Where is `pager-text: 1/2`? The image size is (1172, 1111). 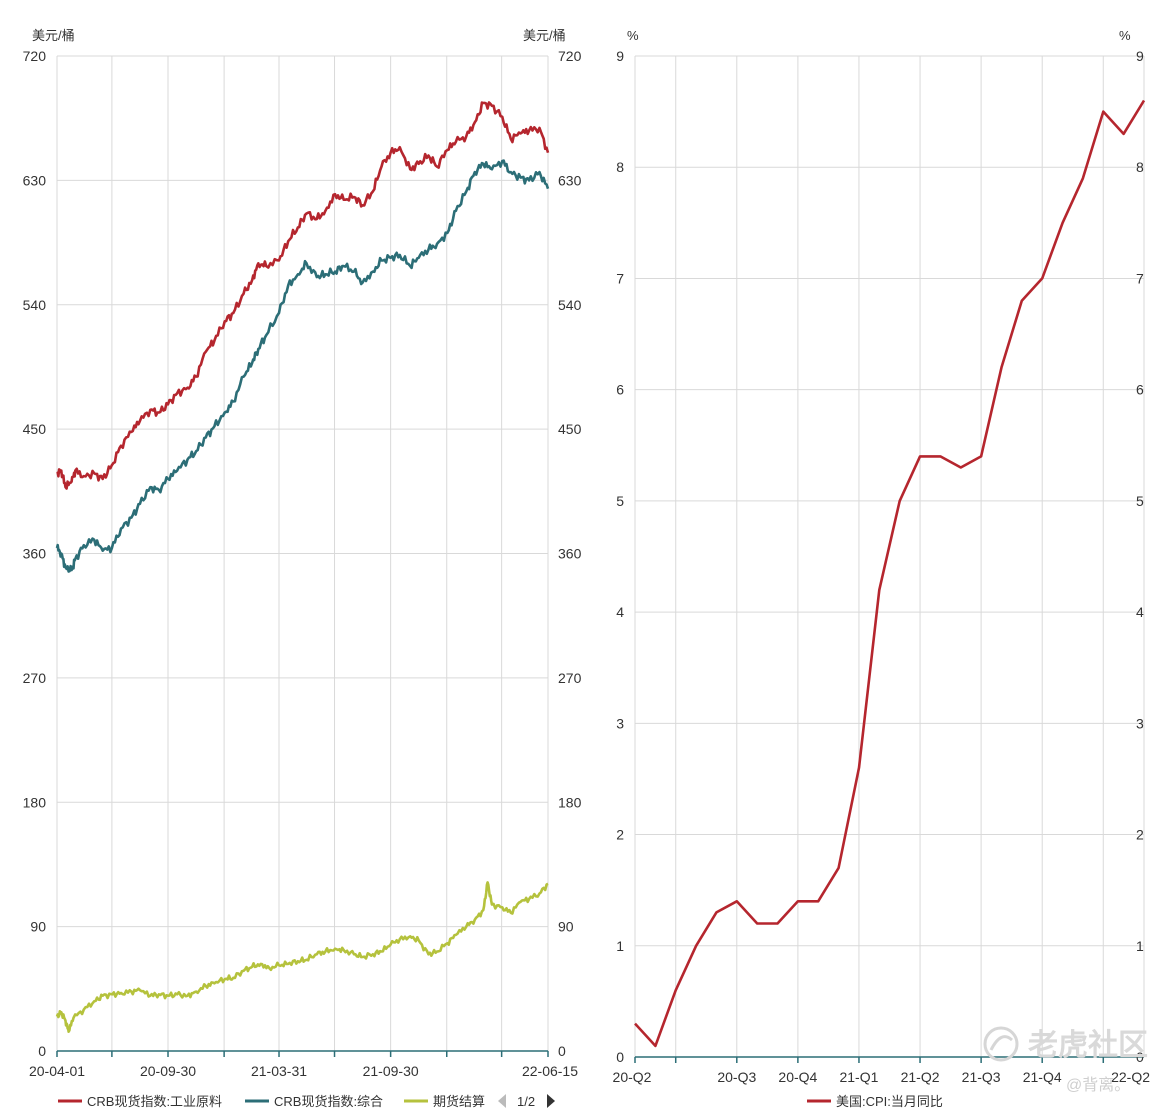
pager-text: 1/2 is located at coordinates (526, 1101).